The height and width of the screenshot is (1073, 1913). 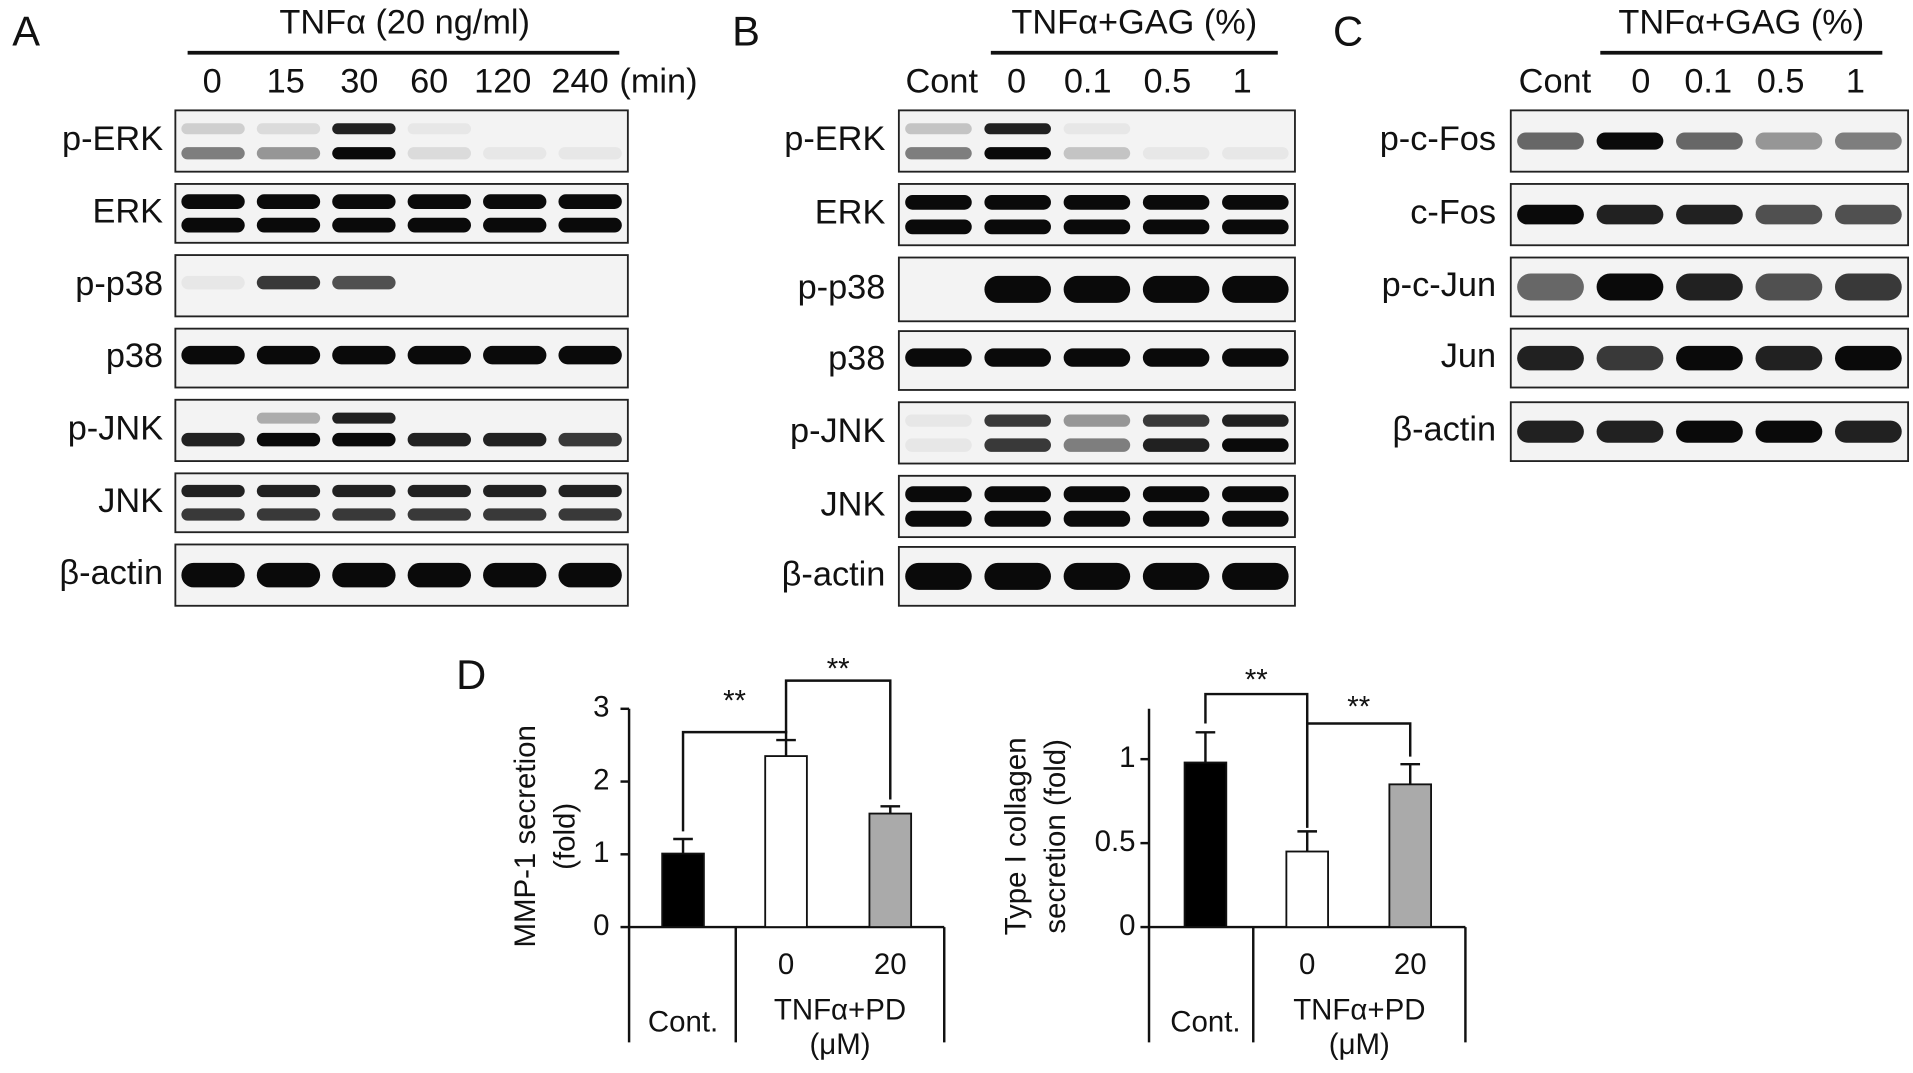 What do you see at coordinates (601, 707) in the screenshot?
I see `y-tick-label: 3` at bounding box center [601, 707].